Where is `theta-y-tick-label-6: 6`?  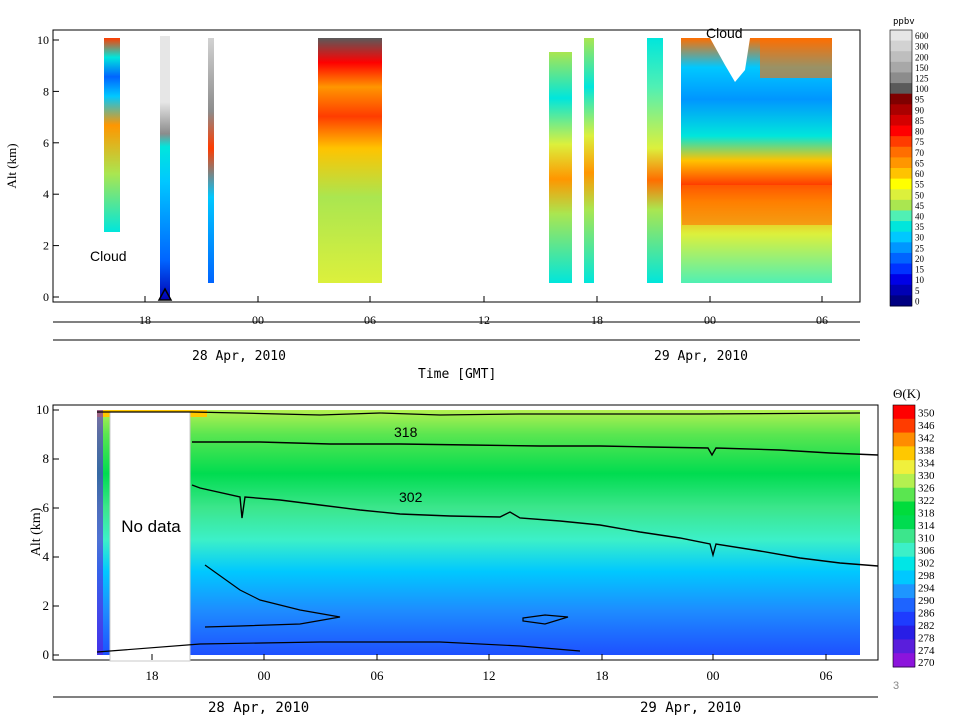 theta-y-tick-label-6: 6 is located at coordinates (46, 507).